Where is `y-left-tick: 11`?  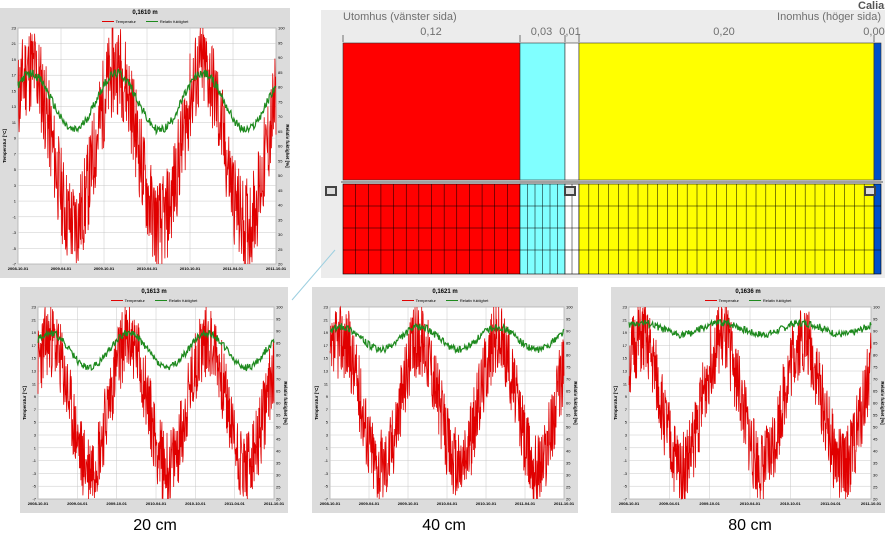
y-left-tick: 11 is located at coordinates (326, 383).